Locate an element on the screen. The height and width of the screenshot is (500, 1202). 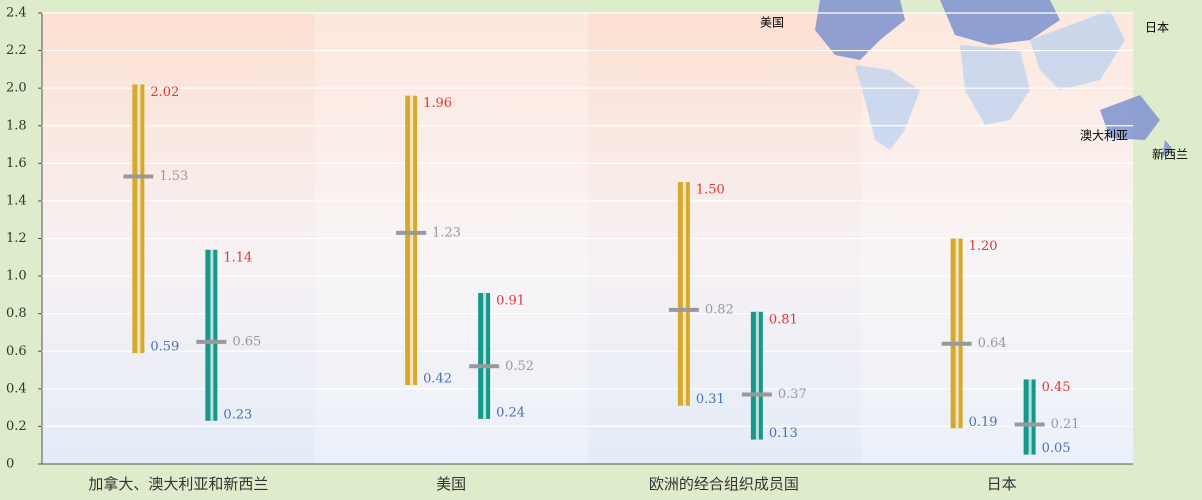
mean-label: 0.82 is located at coordinates (719, 309).